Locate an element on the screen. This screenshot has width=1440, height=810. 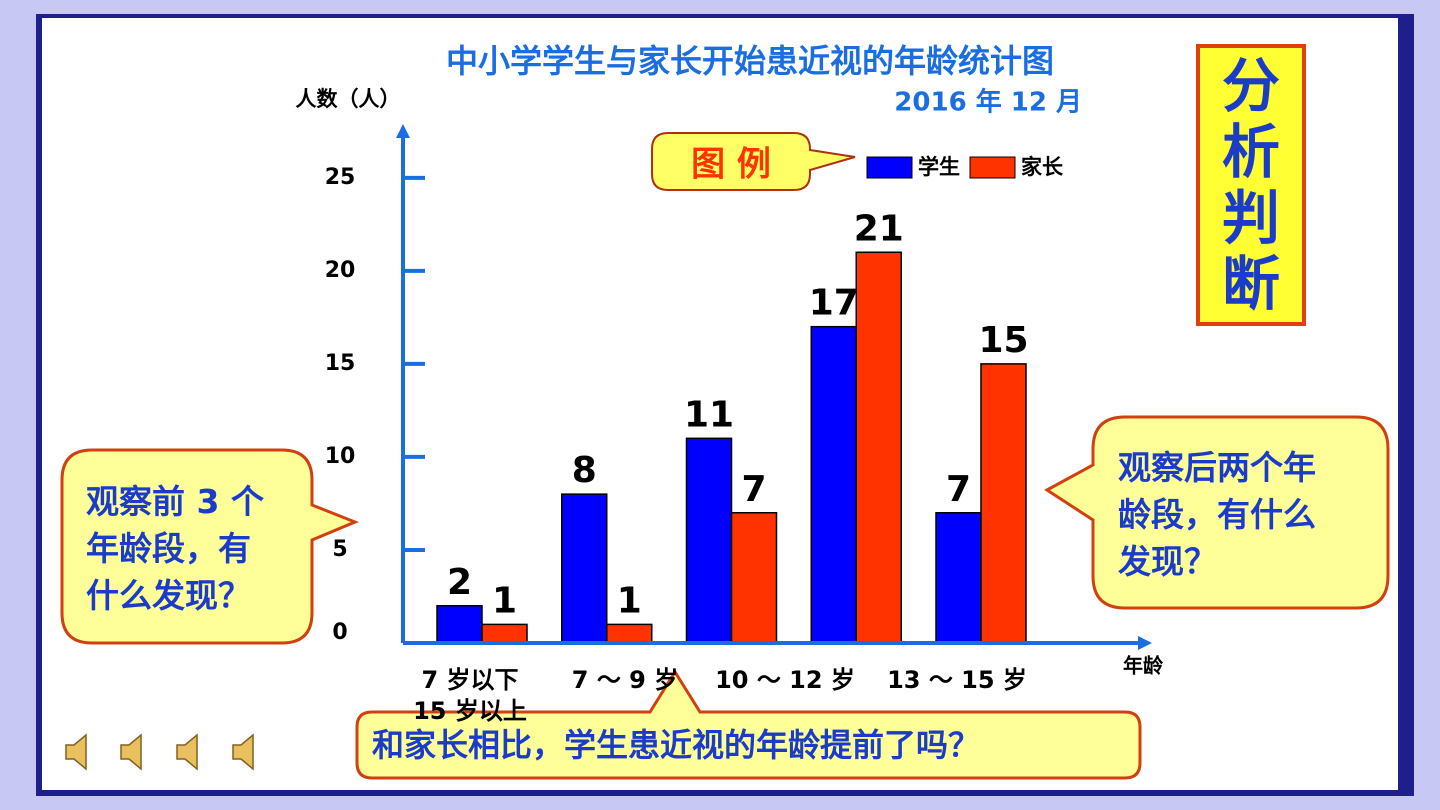
x-tick-label: 15 岁以上 is located at coordinates (470, 711).